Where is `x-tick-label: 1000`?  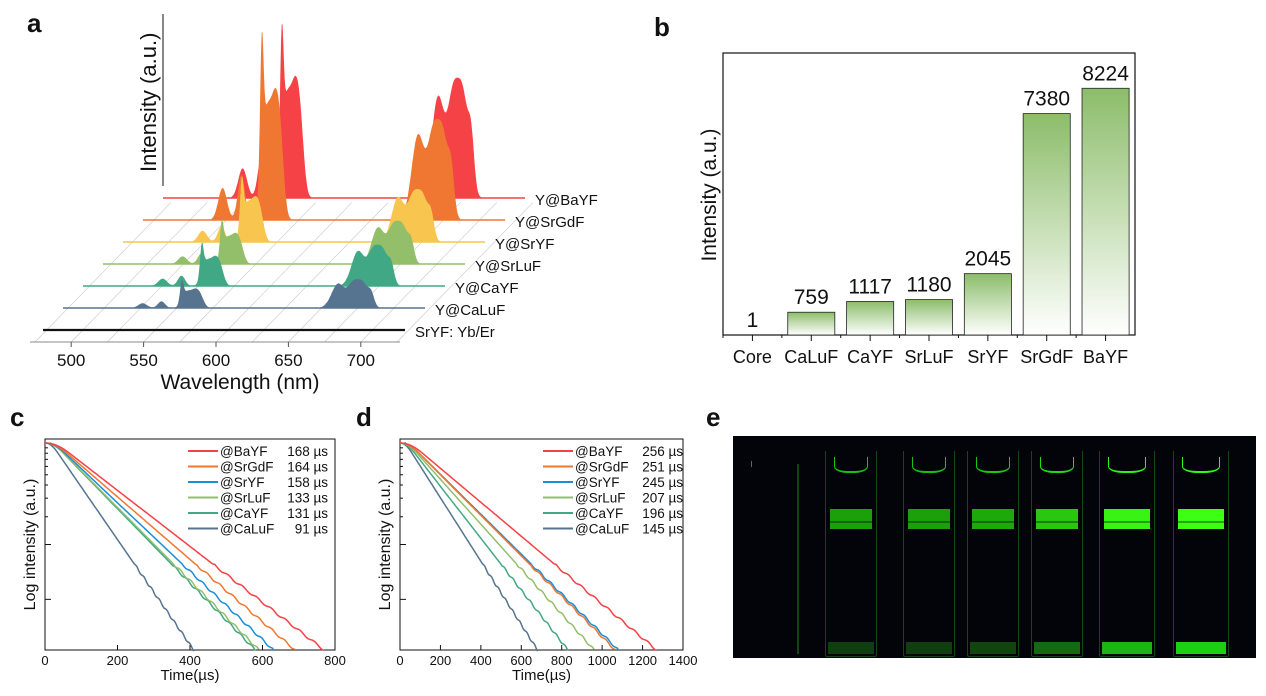 x-tick-label: 1000 is located at coordinates (602, 660).